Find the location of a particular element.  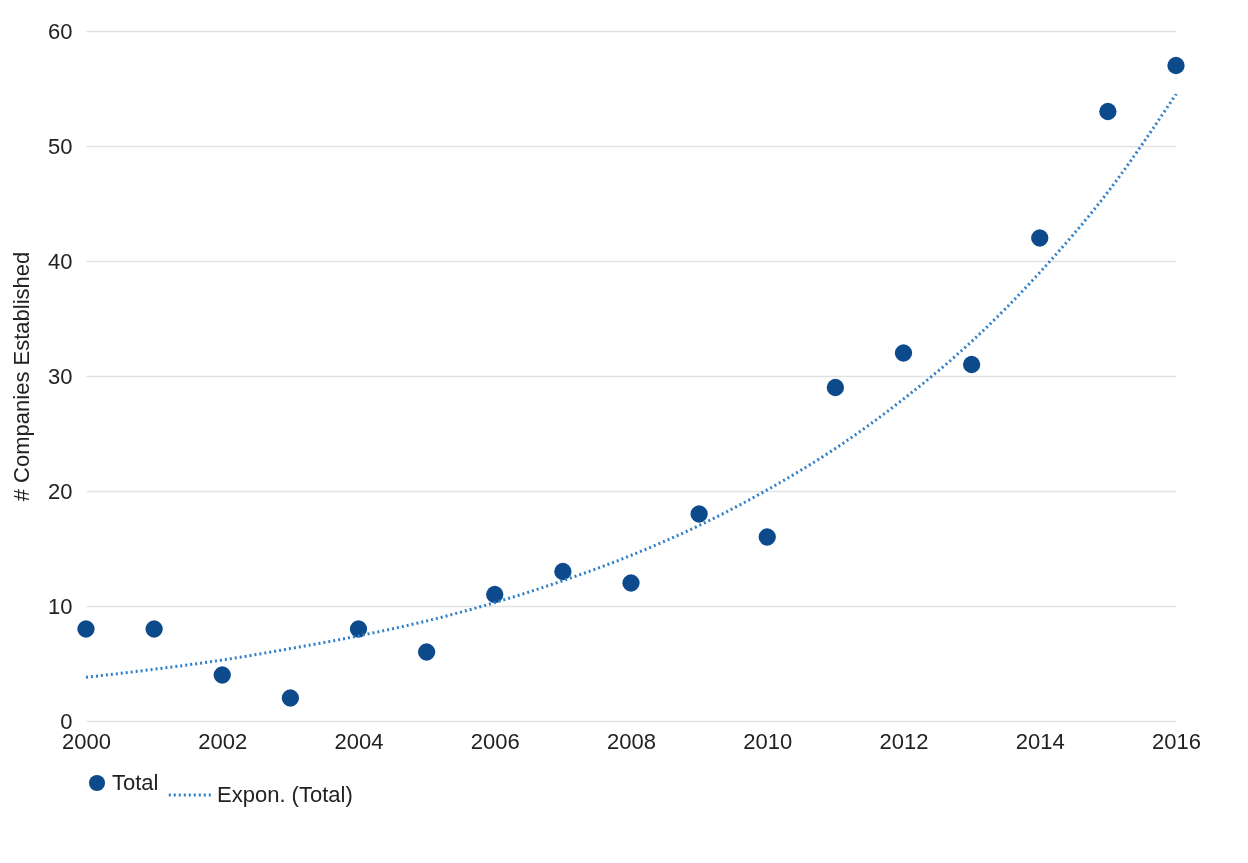

y-tick-label: 30 is located at coordinates (60, 376).